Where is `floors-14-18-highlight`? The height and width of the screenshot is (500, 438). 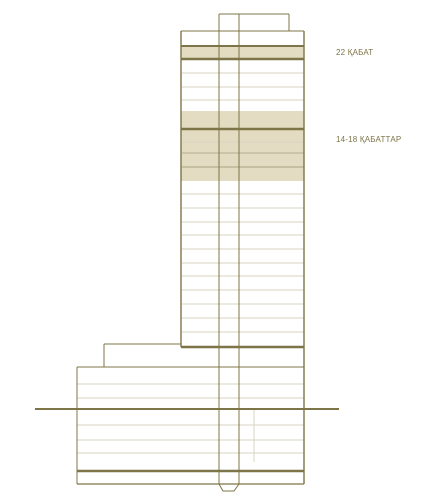
floors-14-18-highlight is located at coordinates (242, 146).